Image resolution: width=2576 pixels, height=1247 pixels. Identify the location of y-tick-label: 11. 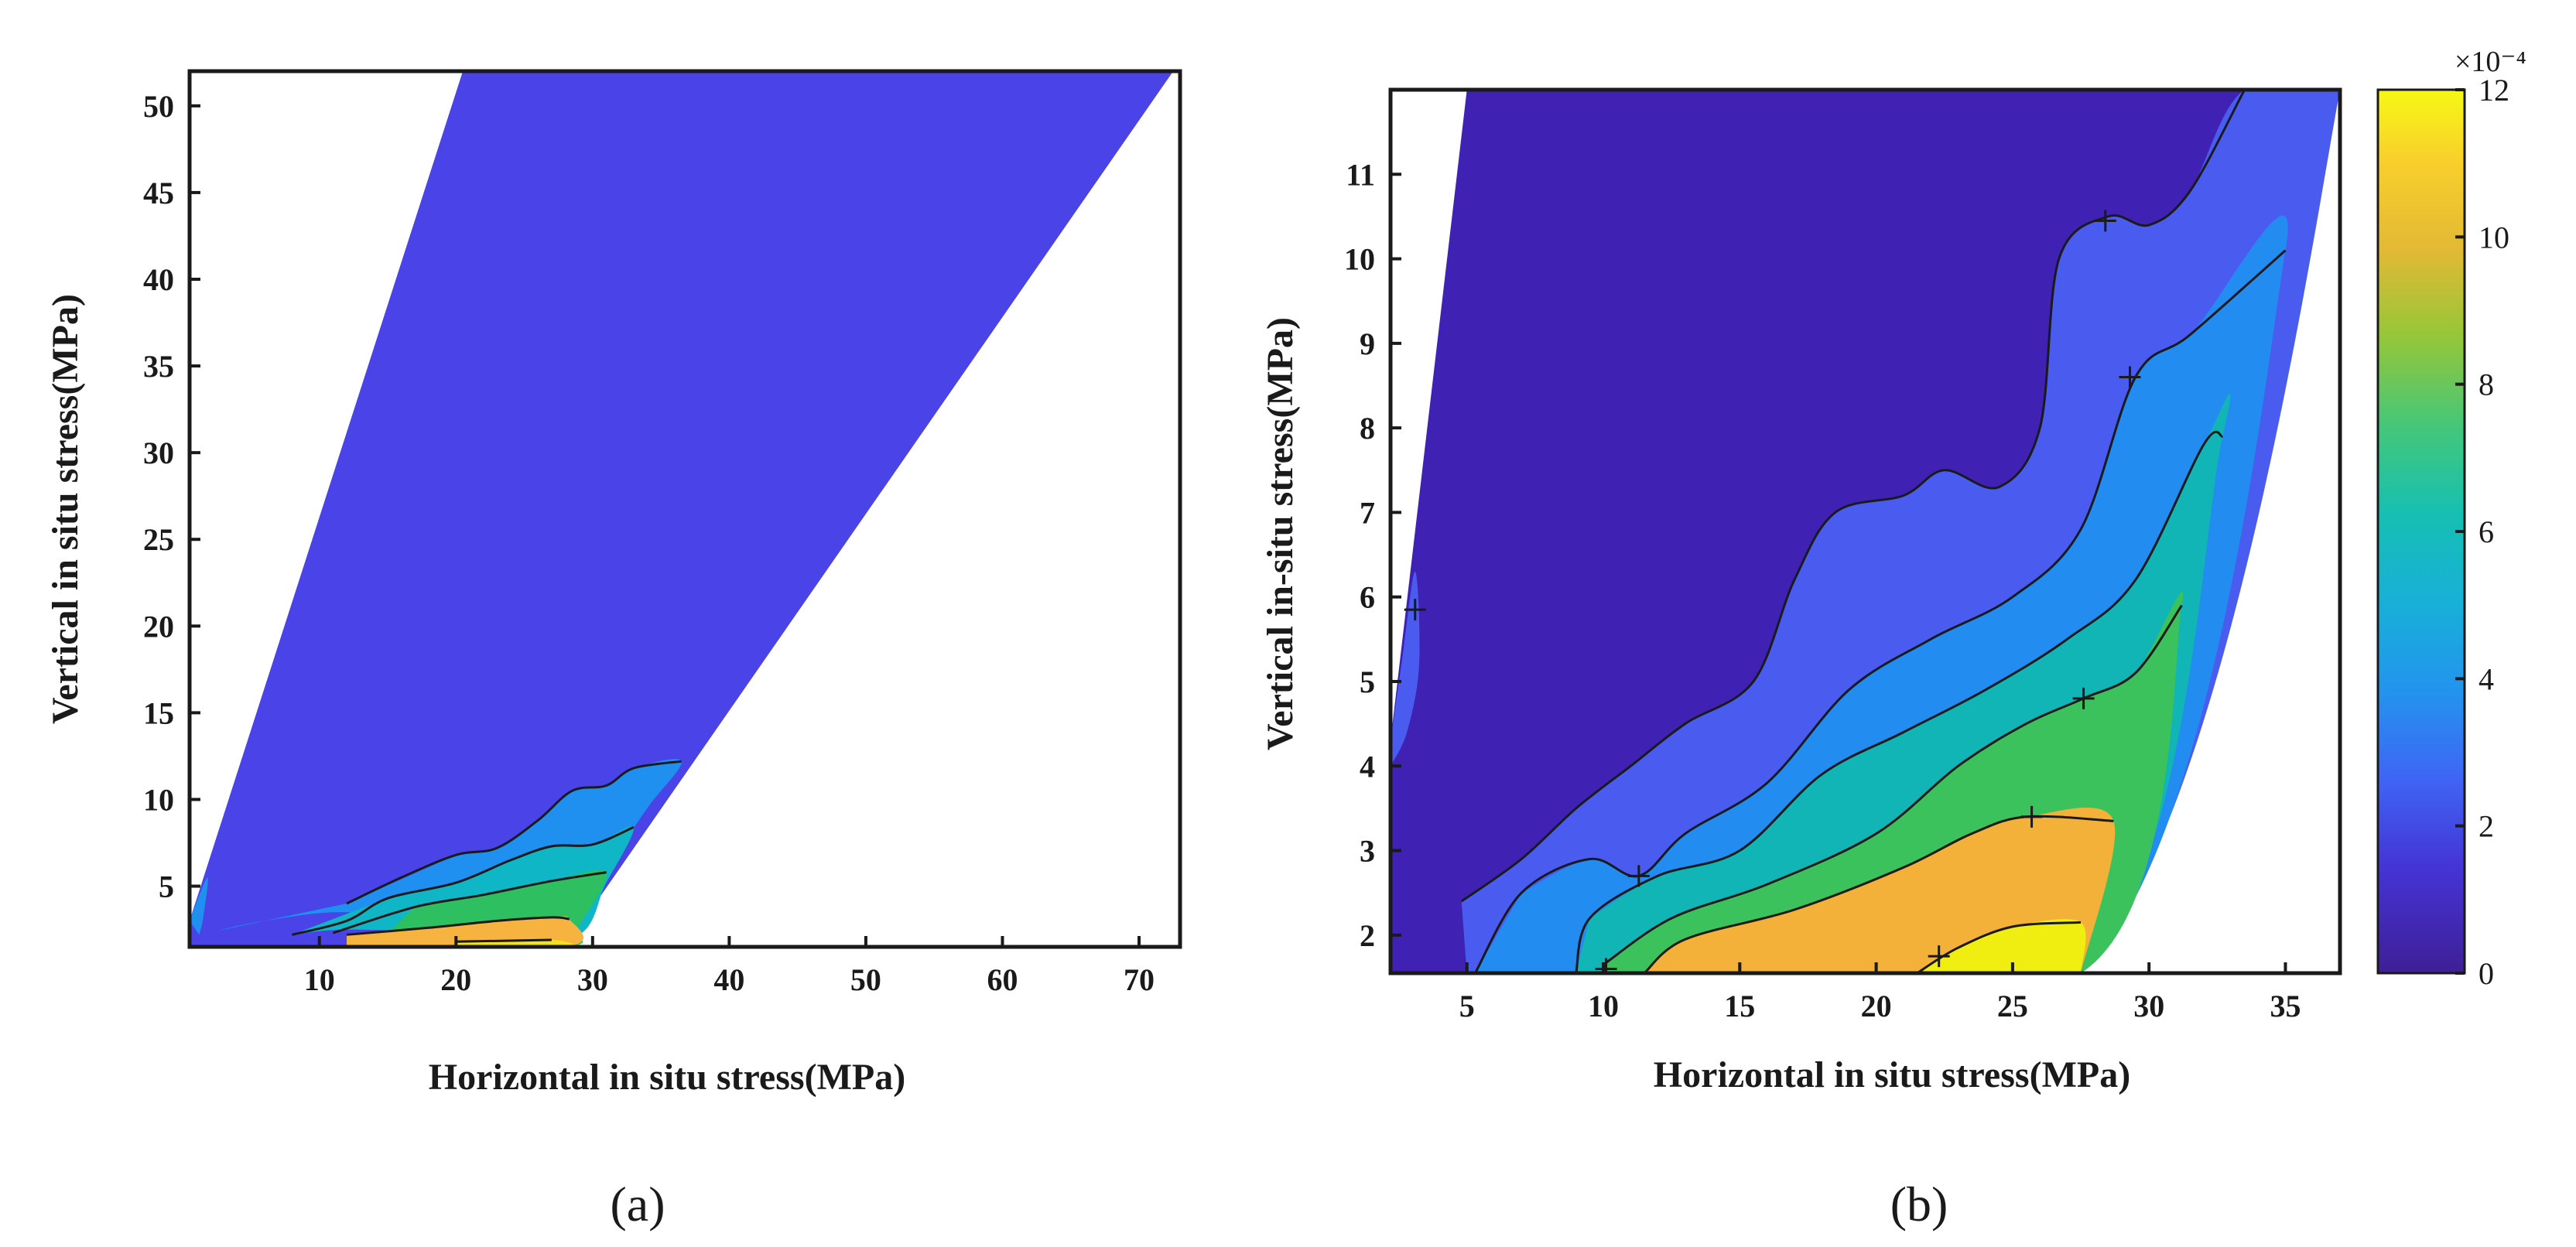
(1360, 174).